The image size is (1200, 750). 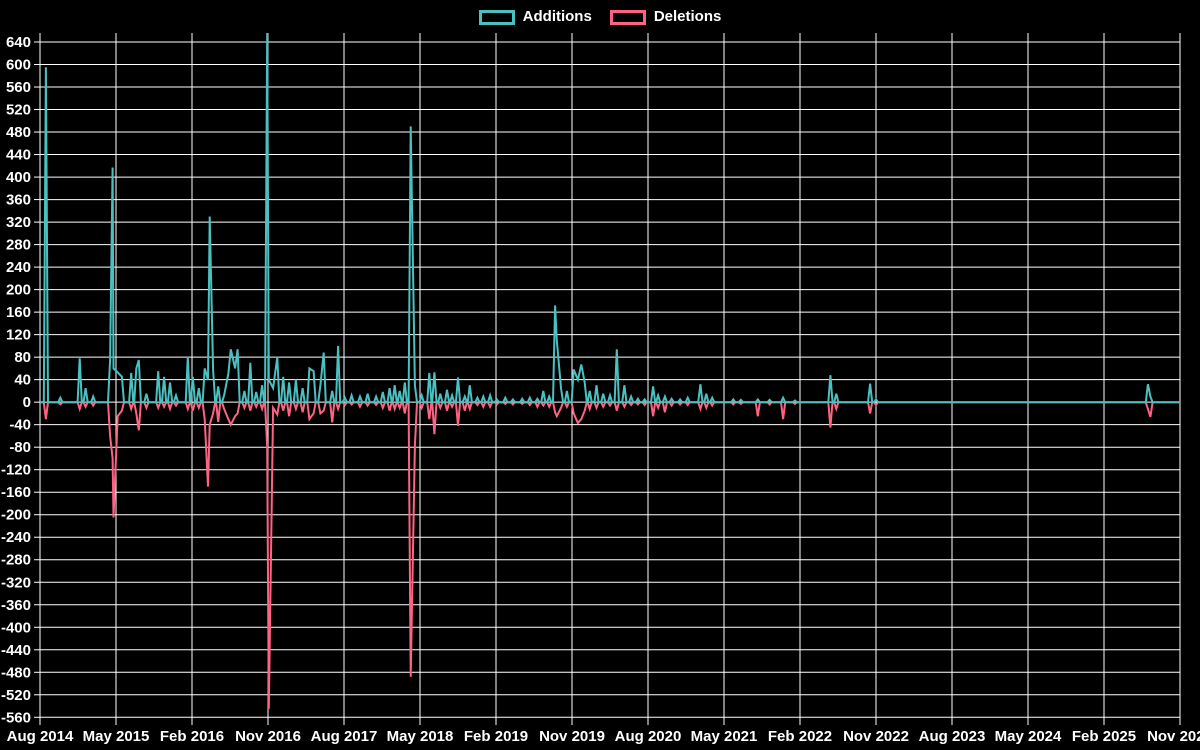 What do you see at coordinates (27, 402) in the screenshot?
I see `svg-text: 0` at bounding box center [27, 402].